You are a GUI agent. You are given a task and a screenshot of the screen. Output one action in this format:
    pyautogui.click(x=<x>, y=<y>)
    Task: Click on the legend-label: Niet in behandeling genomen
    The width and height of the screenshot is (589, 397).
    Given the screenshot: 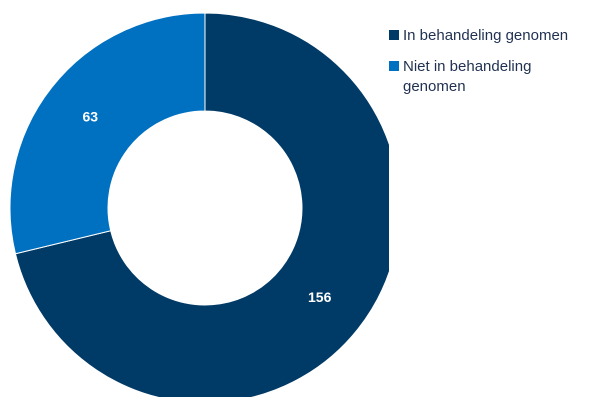 What is the action you would take?
    pyautogui.click(x=467, y=76)
    